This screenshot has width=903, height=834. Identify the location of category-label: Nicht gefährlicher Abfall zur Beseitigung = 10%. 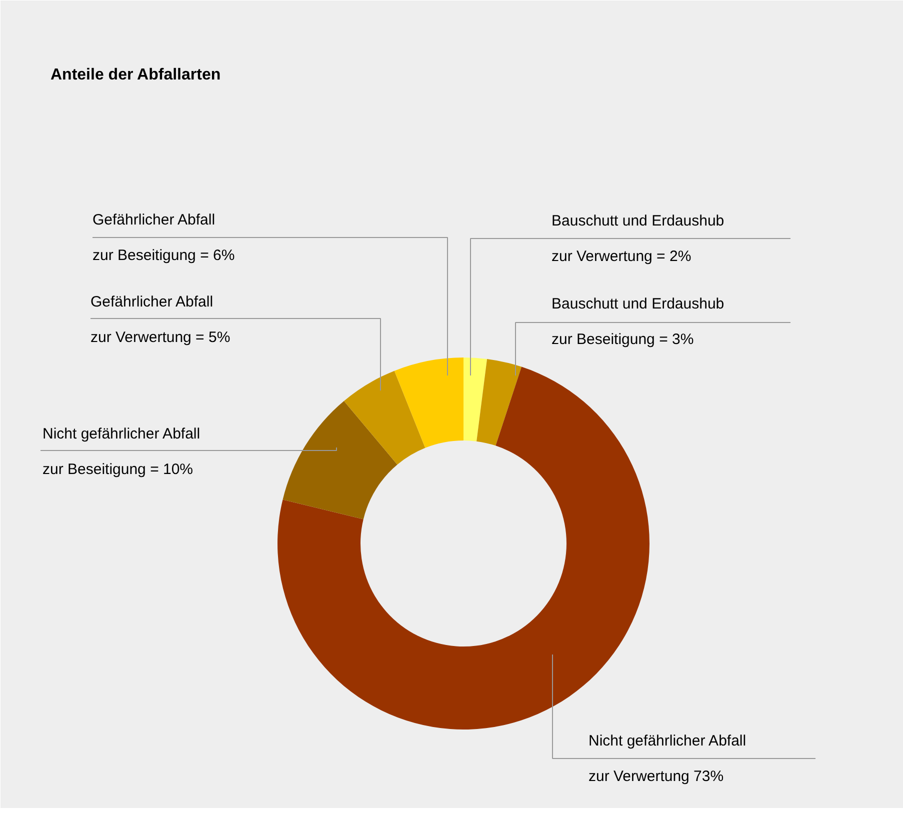
(121, 452).